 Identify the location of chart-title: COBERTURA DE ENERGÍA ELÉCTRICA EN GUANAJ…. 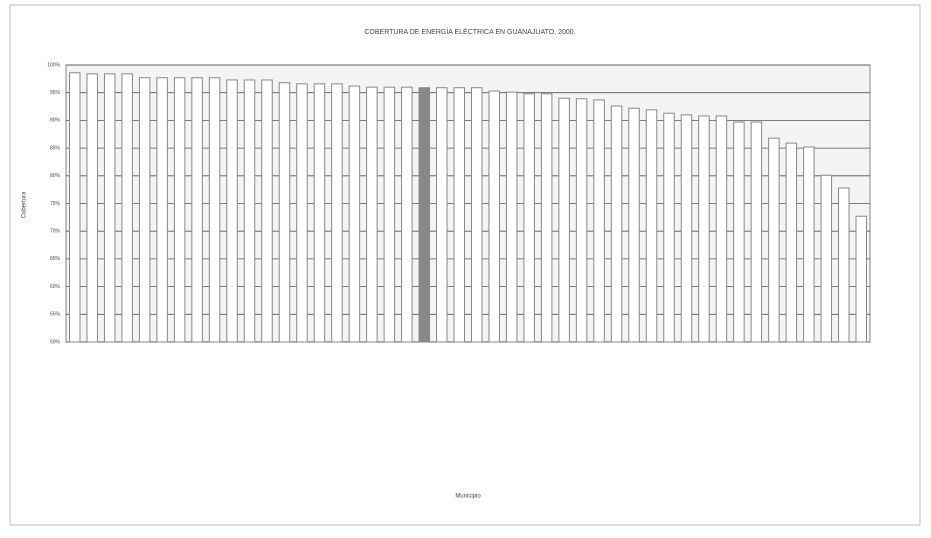
(469, 31).